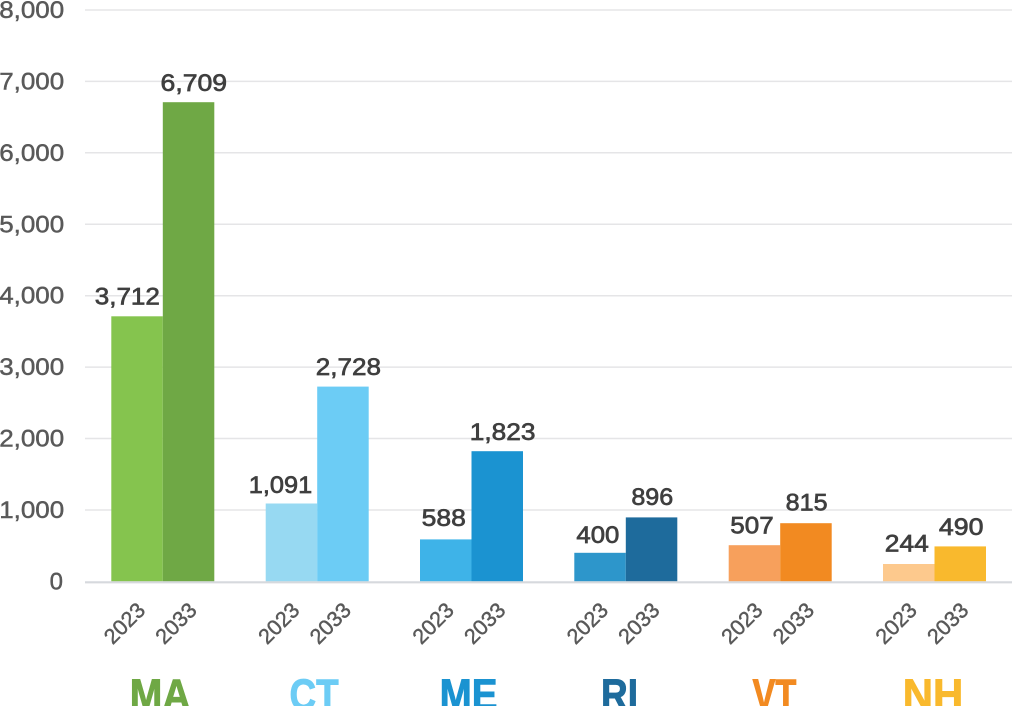 The image size is (1012, 711). Describe the element at coordinates (280, 485) in the screenshot. I see `svg-text: 1,091` at that location.